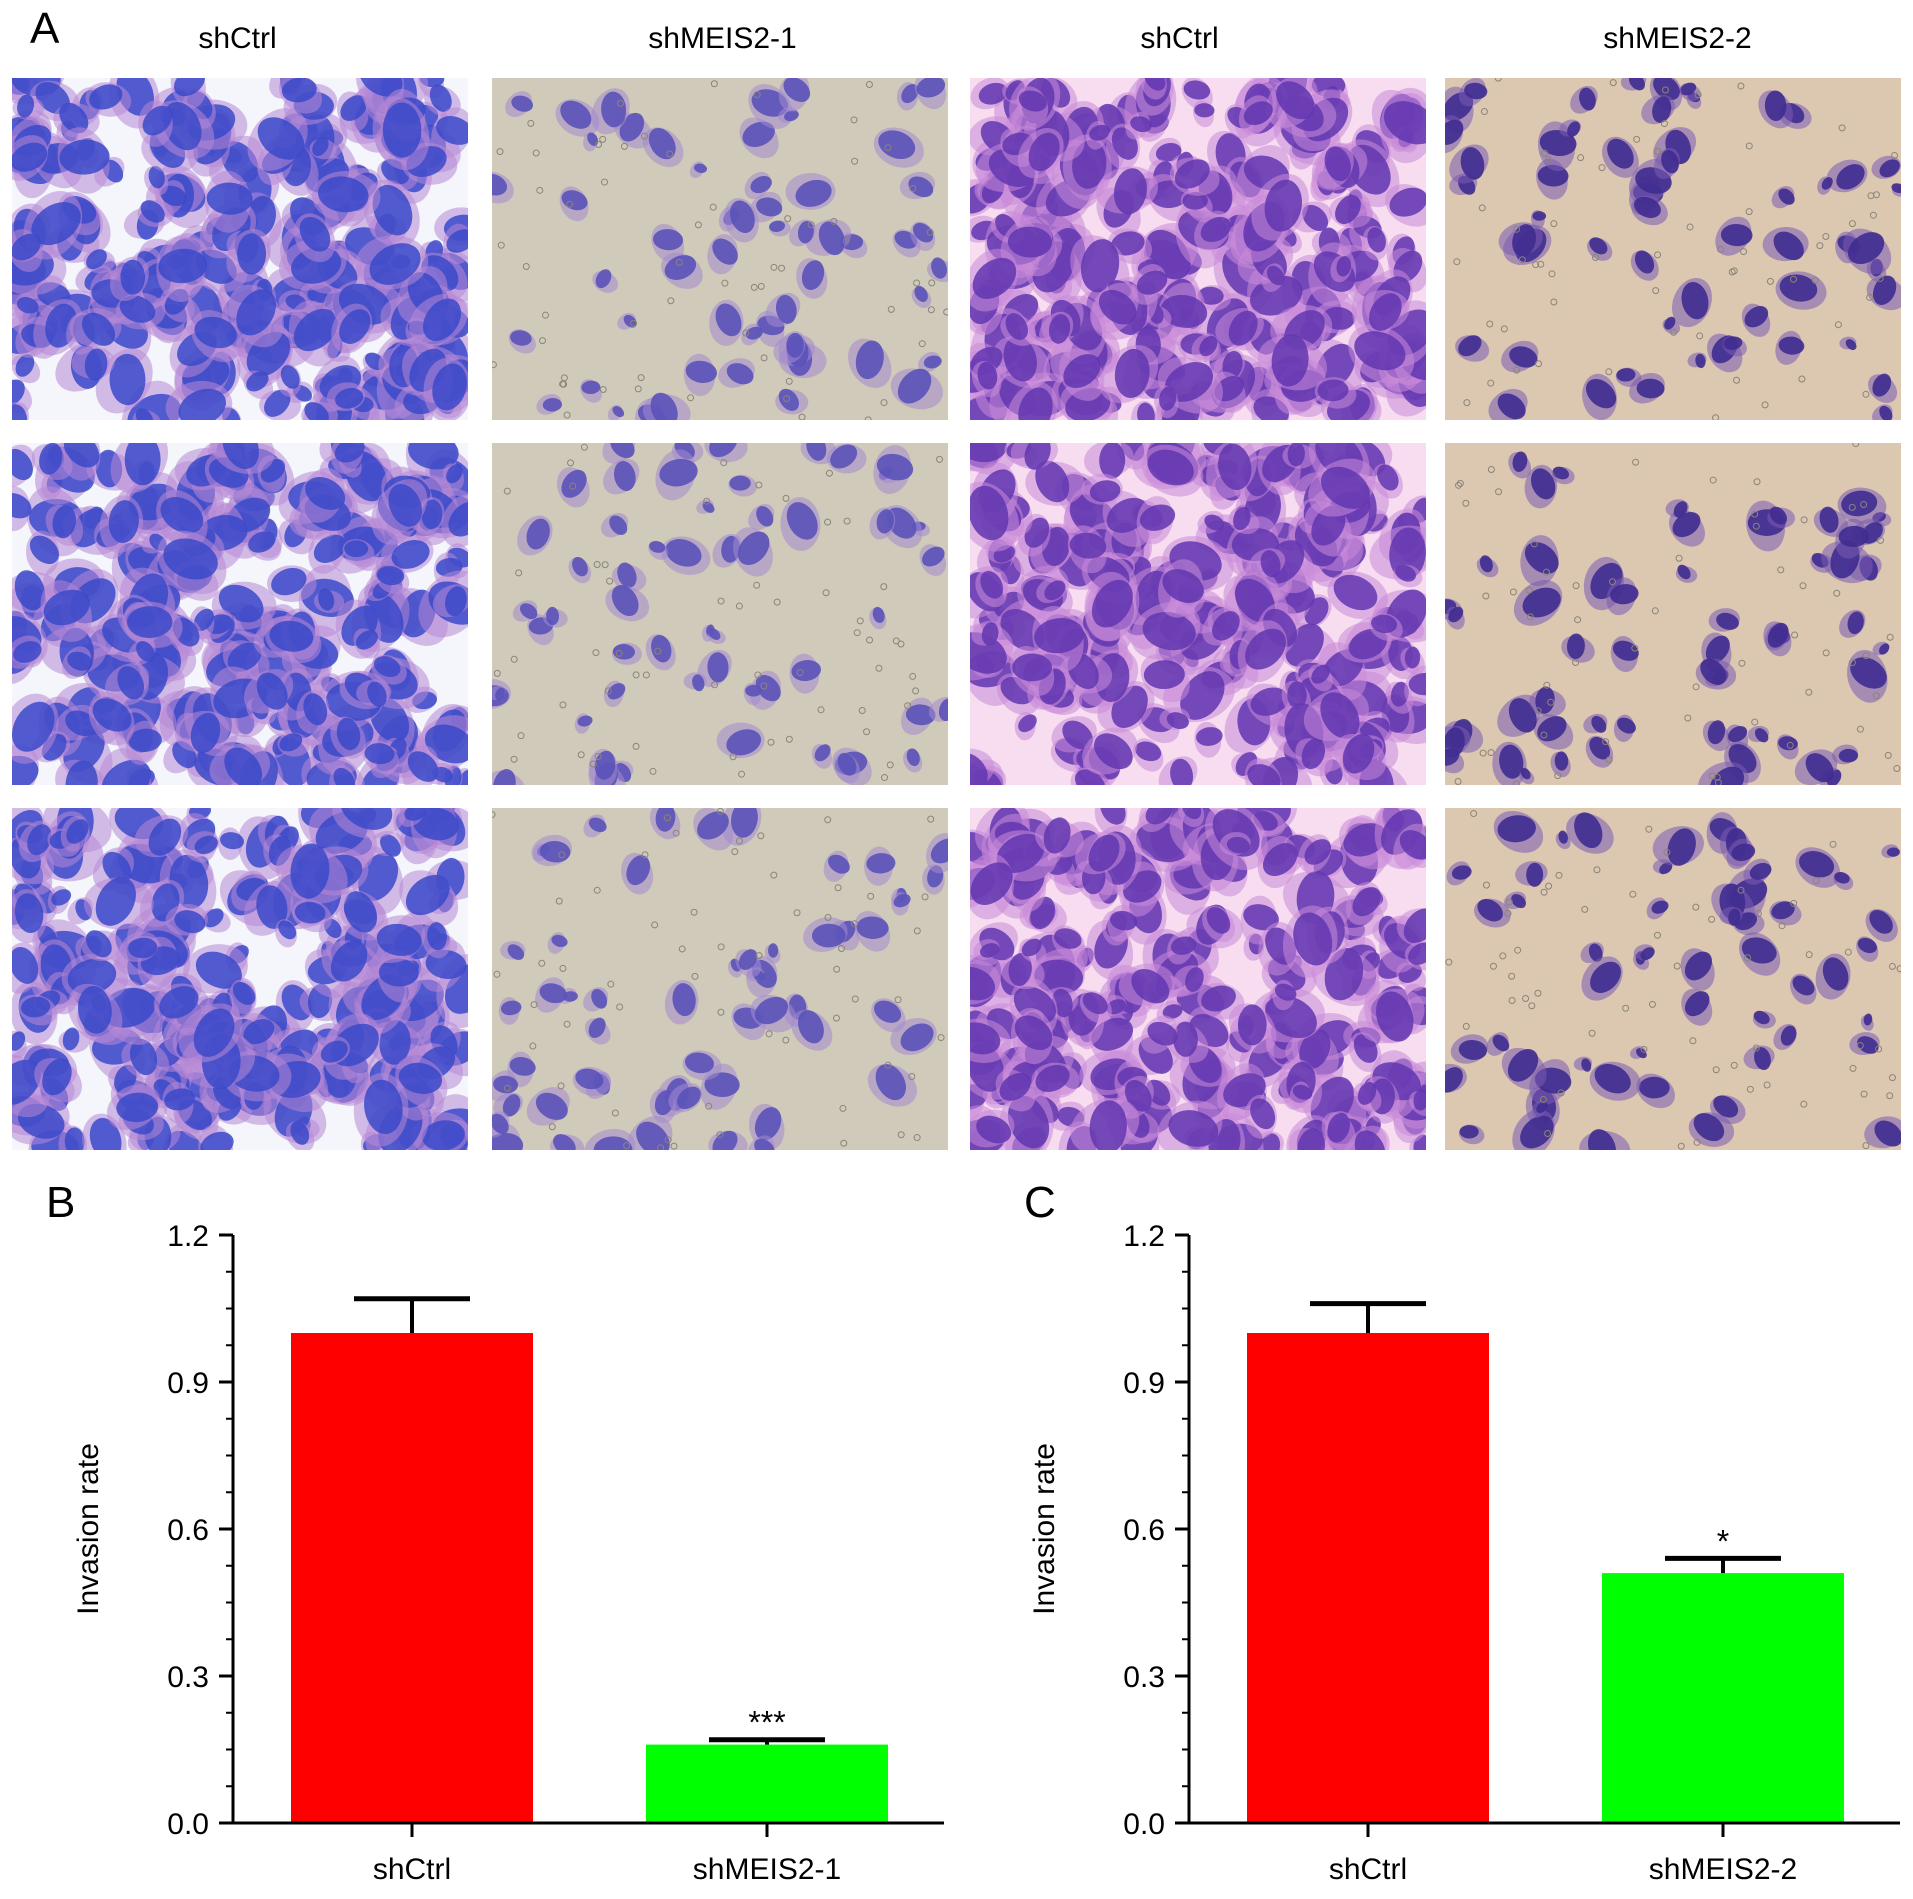  Describe the element at coordinates (767, 1869) in the screenshot. I see `x-tick-label: shMEIS2-1` at that location.